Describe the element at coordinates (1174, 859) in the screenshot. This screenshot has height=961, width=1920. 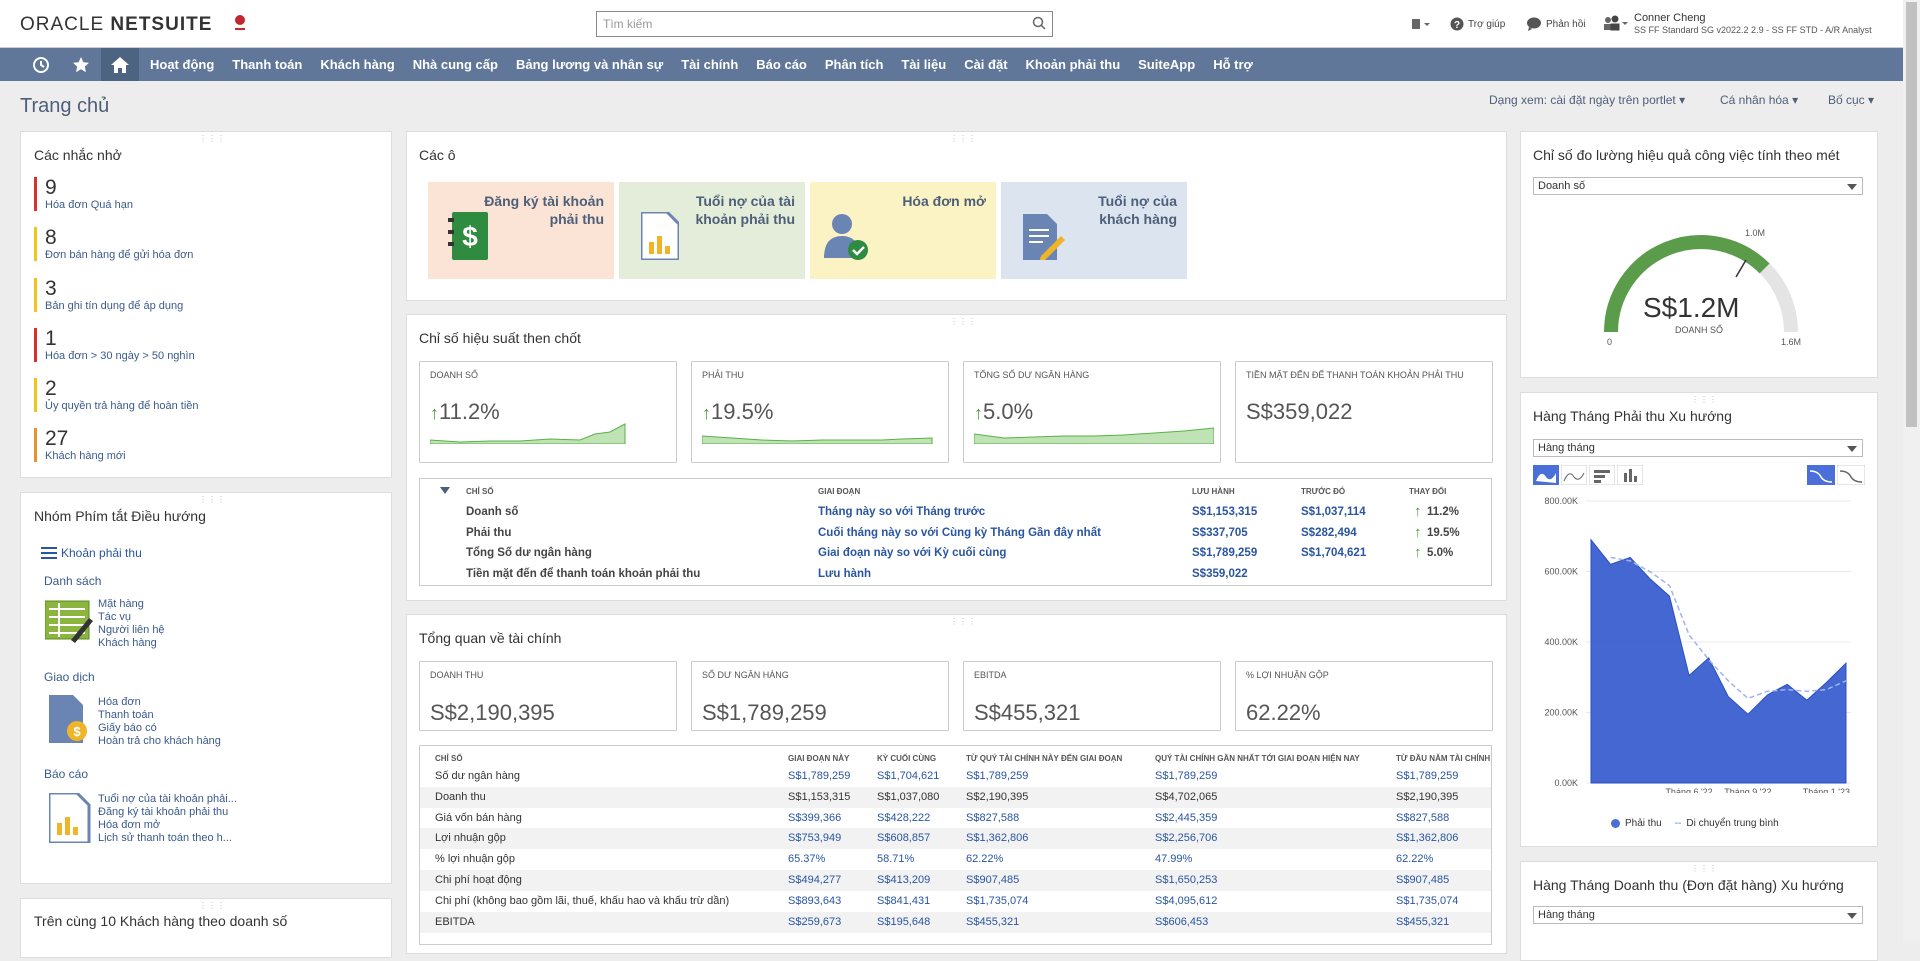
I see `financial-value-cell: 47.99%` at that location.